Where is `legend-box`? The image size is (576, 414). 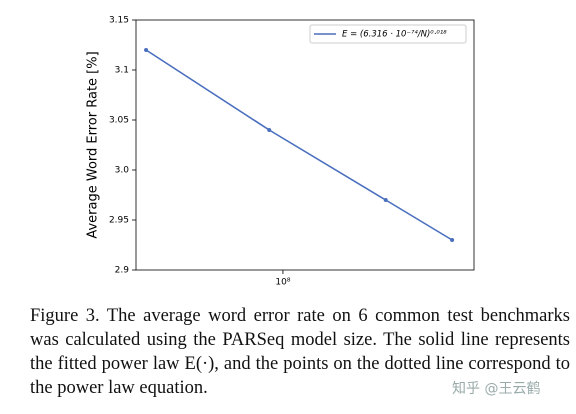 legend-box is located at coordinates (388, 34).